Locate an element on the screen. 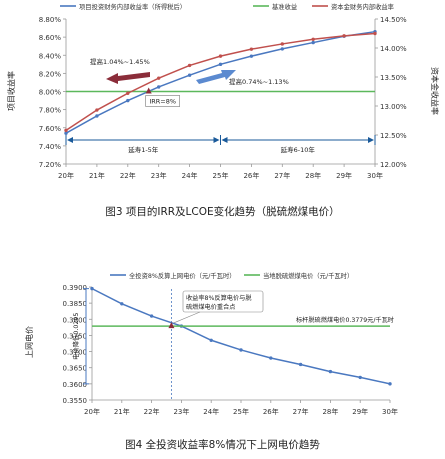 The width and height of the screenshot is (445, 459). irr-label: IRR=8% is located at coordinates (162, 102).